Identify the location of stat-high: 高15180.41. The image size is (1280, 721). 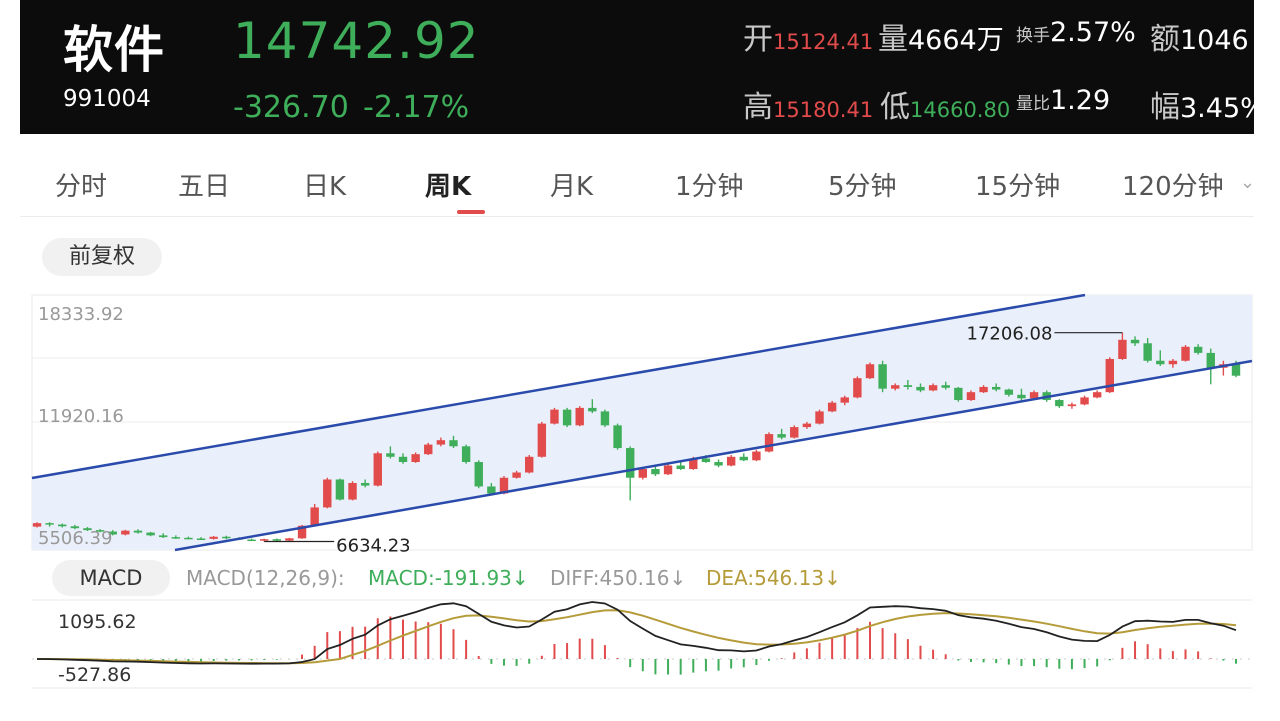
(808, 104).